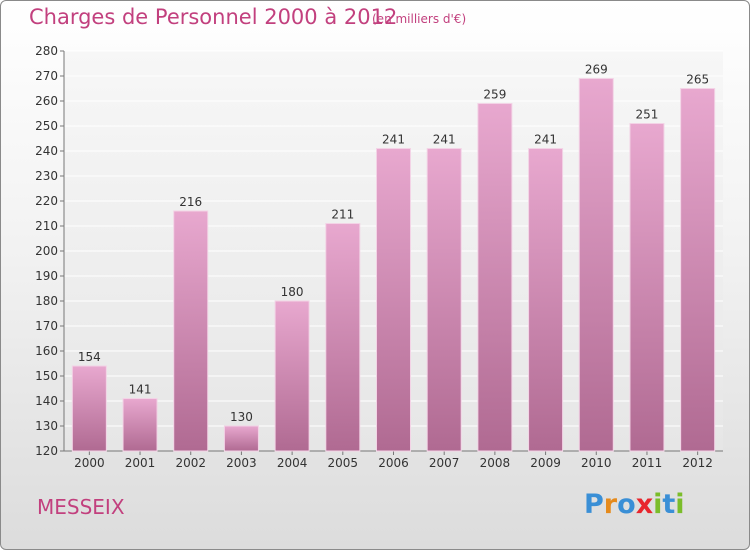  I want to click on y-tick-label: 160, so click(46, 351).